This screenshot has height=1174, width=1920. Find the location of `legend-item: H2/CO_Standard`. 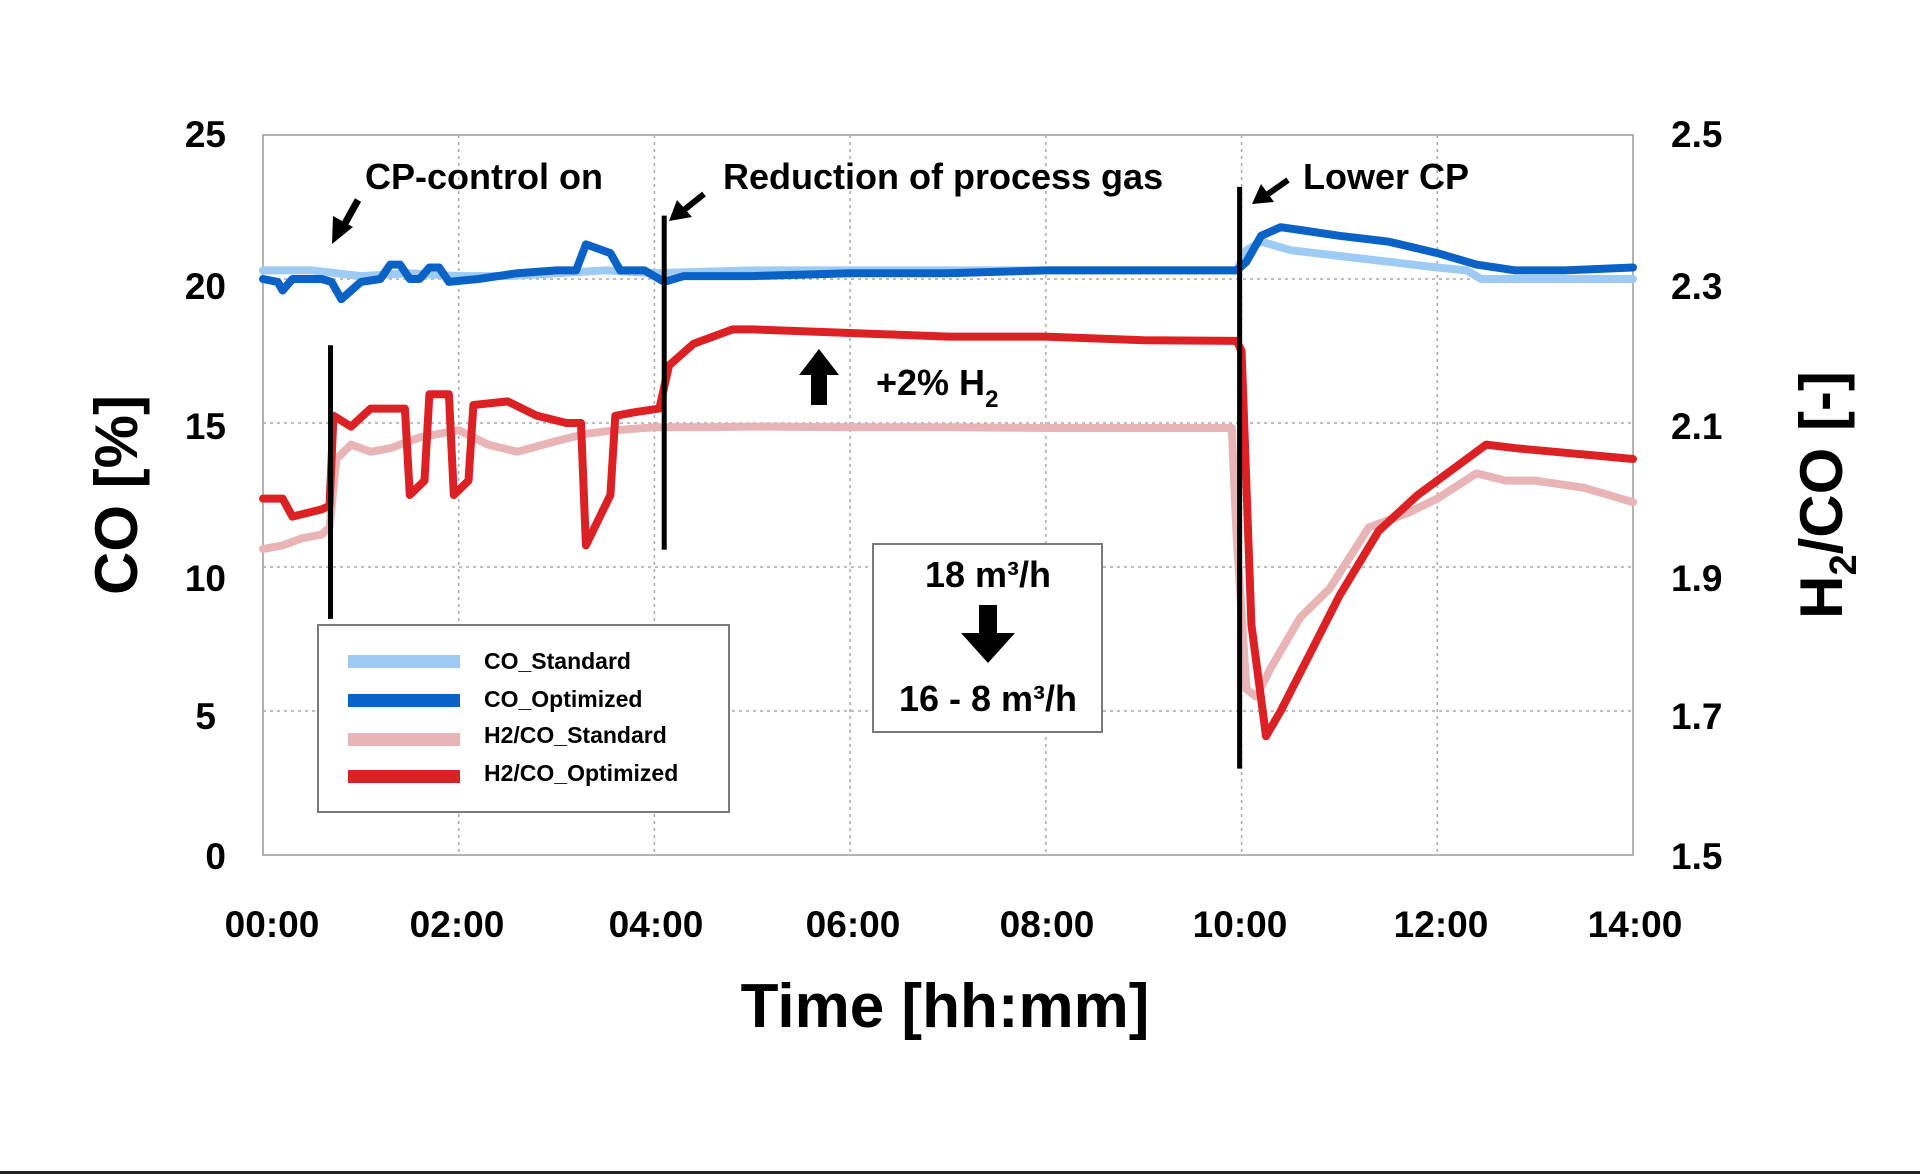

legend-item: H2/CO_Standard is located at coordinates (507, 735).